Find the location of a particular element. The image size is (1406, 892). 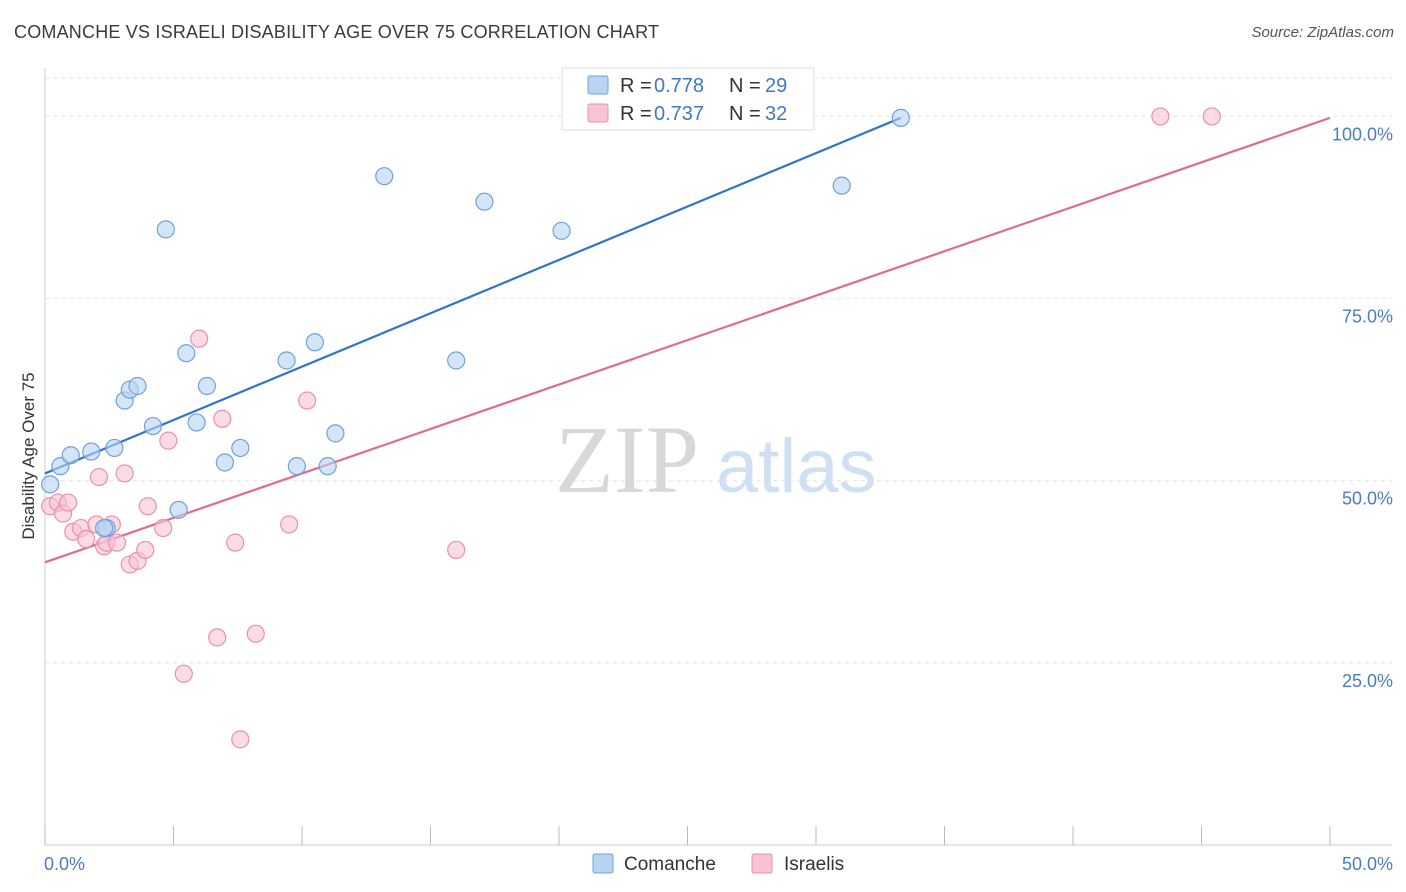

series-legend: Comanche Israelis is located at coordinates (718, 864).